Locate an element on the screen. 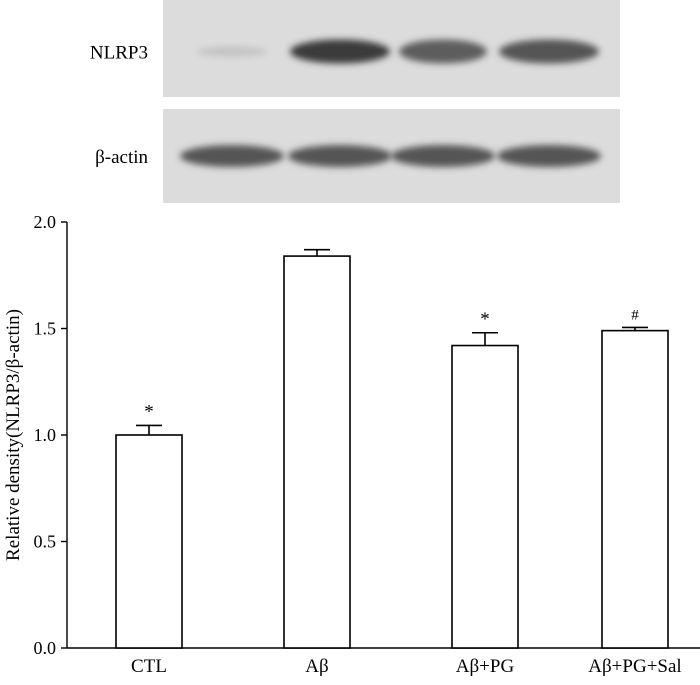 The width and height of the screenshot is (700, 685). significance-mark: # is located at coordinates (635, 315).